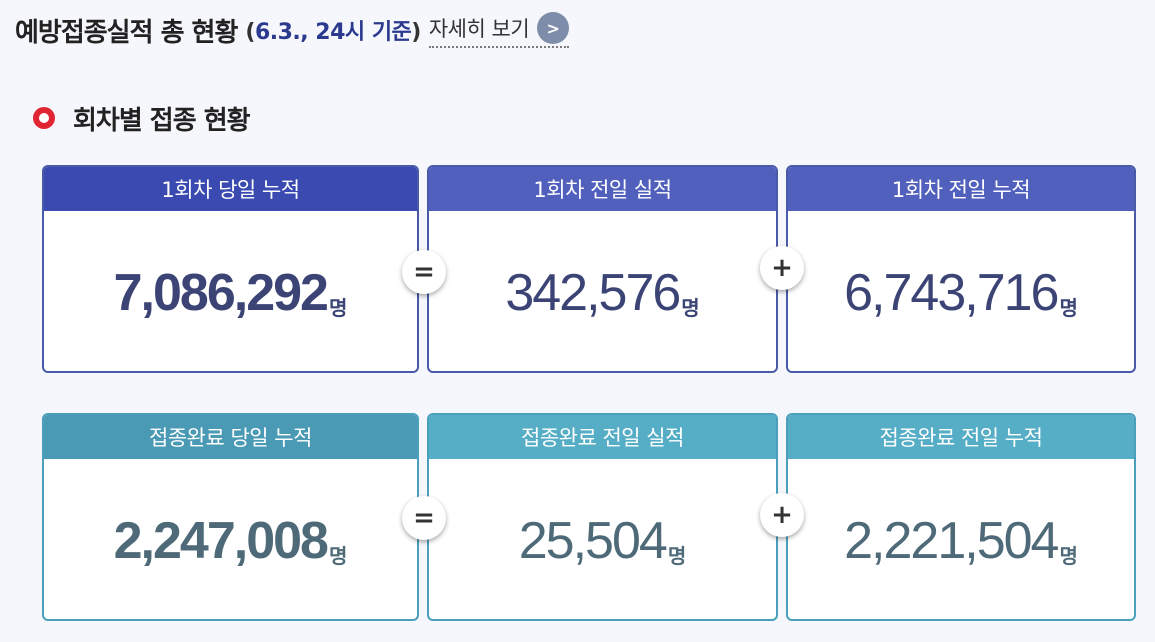 Image resolution: width=1155 pixels, height=642 pixels. Describe the element at coordinates (416, 32) in the screenshot. I see `date-close-paren: )` at that location.